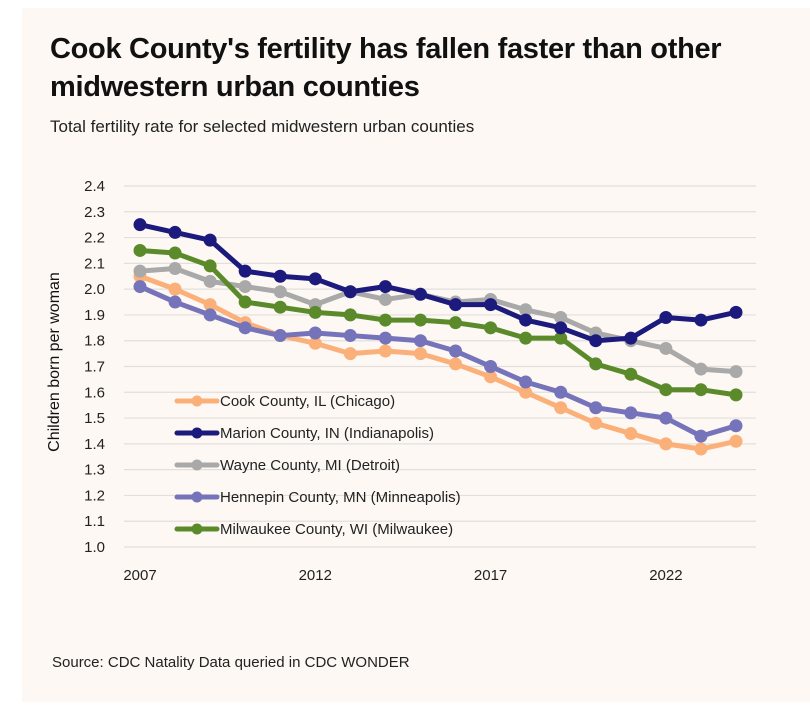  Describe the element at coordinates (94, 238) in the screenshot. I see `y-tick-label: 2.2` at that location.